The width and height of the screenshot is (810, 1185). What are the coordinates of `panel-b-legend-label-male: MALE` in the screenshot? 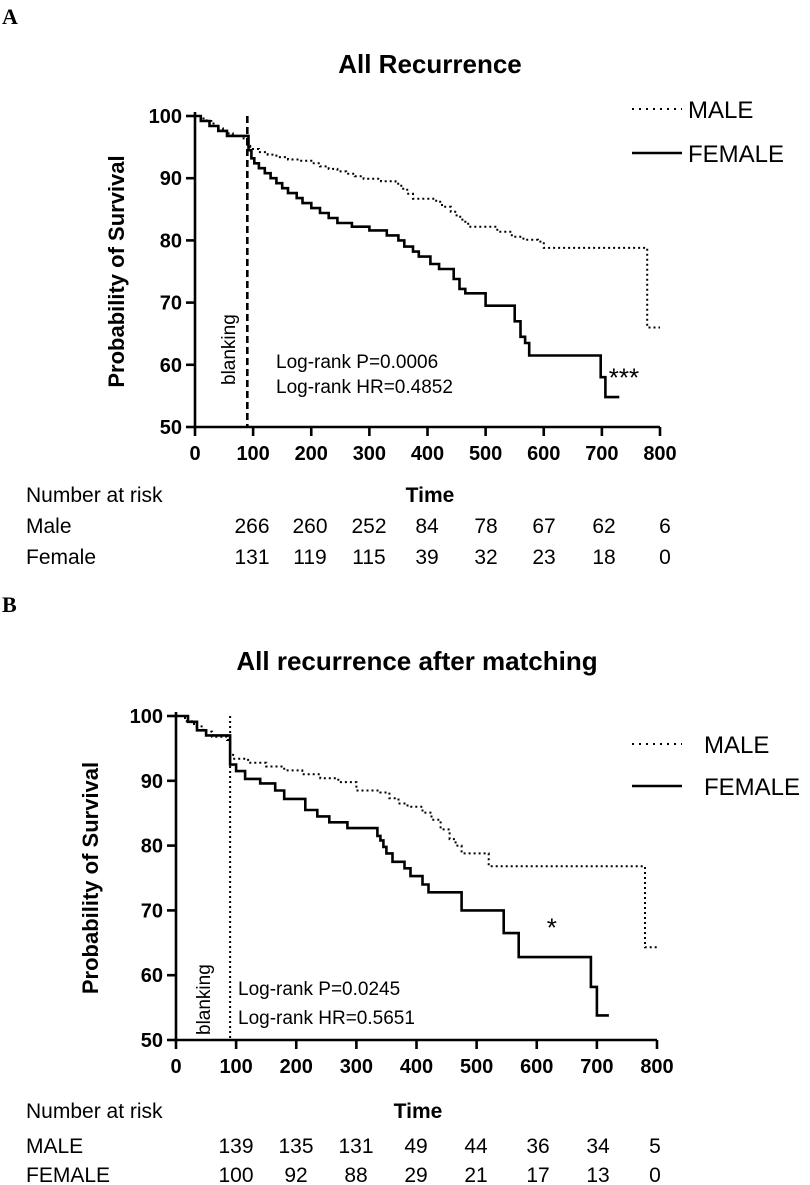 It's located at (736, 745).